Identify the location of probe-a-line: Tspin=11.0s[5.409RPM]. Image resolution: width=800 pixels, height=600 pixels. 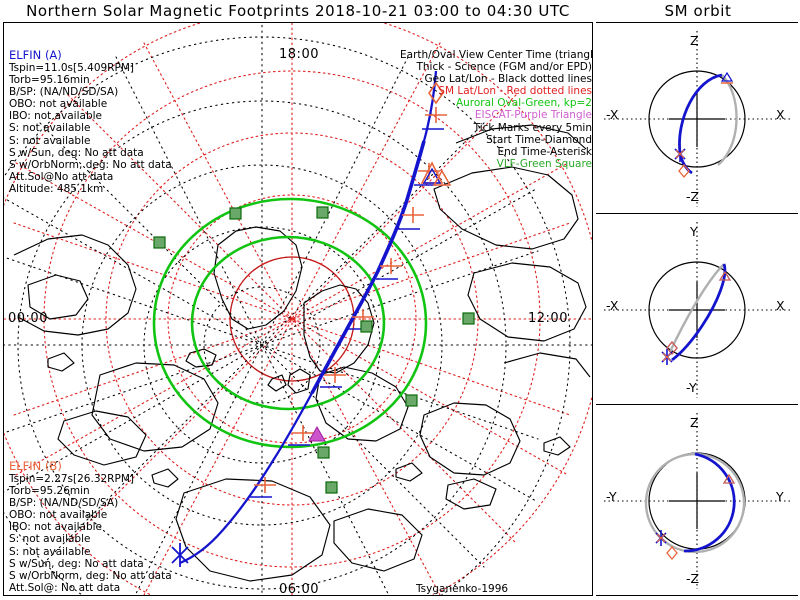
(71, 68).